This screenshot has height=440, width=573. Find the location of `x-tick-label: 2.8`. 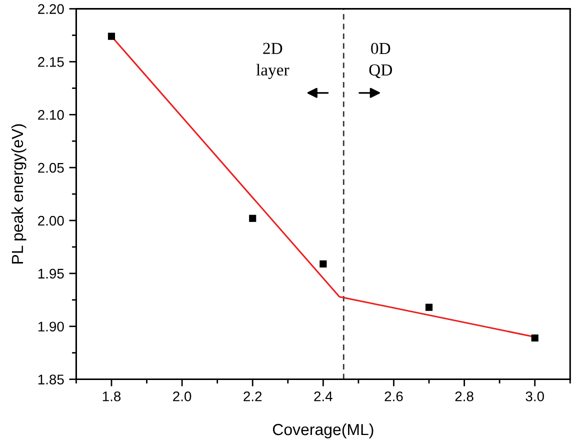

x-tick-label: 2.8 is located at coordinates (464, 396).